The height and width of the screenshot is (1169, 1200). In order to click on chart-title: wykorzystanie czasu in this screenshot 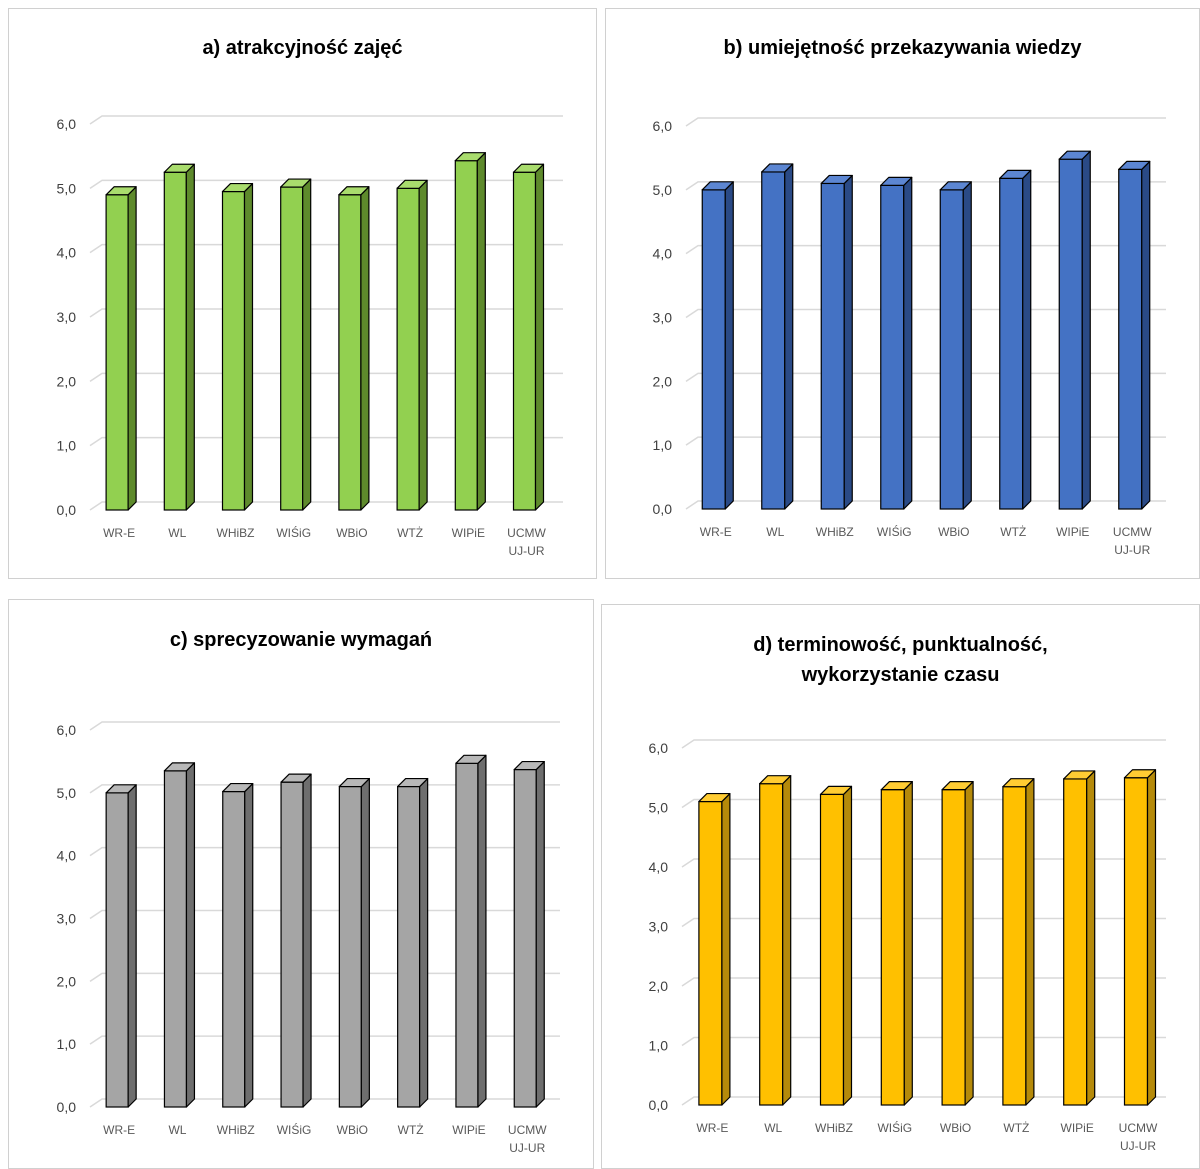, I will do `click(900, 675)`.